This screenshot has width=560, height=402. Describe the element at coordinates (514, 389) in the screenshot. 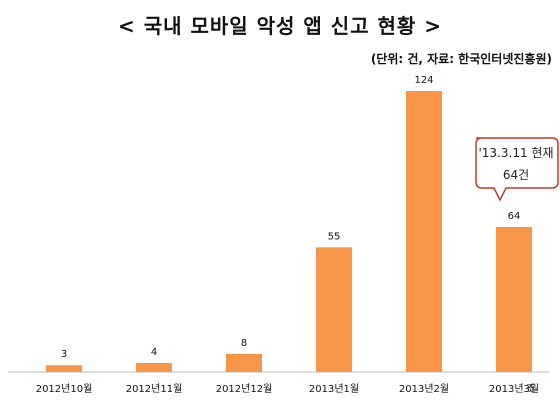

I see `x-tick-label-6: 2013년3월` at that location.